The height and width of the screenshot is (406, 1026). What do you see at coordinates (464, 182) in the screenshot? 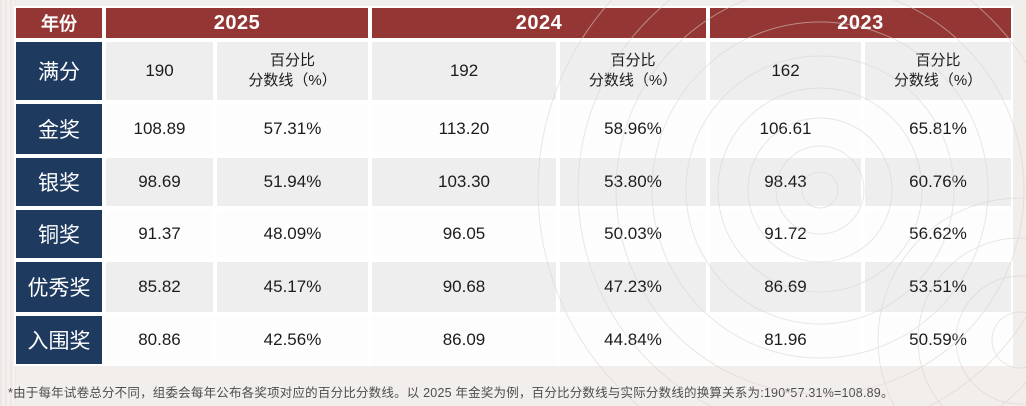
I see `silver-2024-score: 103.30` at bounding box center [464, 182].